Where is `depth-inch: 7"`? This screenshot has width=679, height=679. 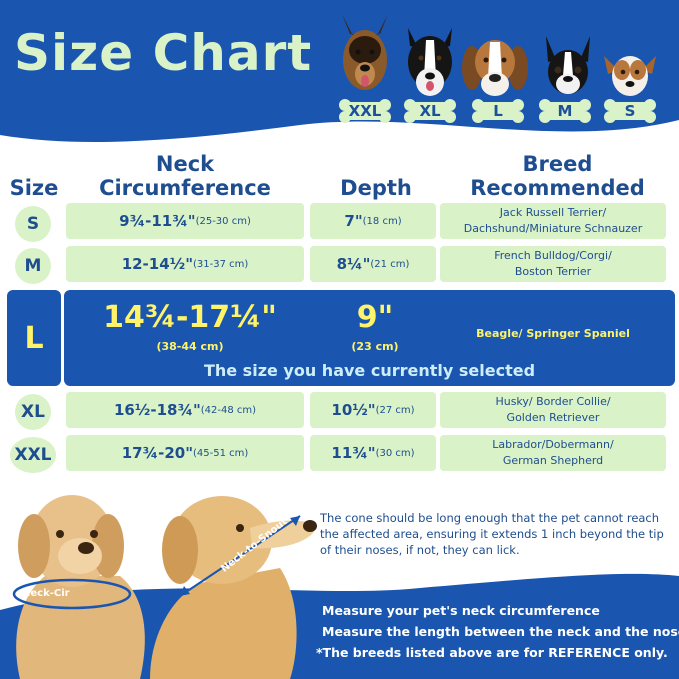
depth-inch: 7" is located at coordinates (353, 221).